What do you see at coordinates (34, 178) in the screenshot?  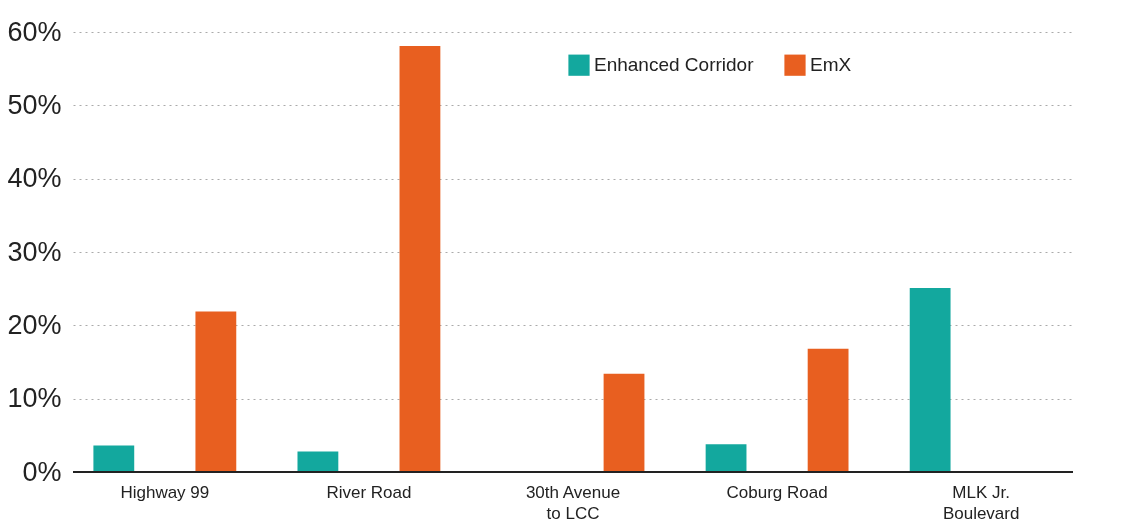 I see `y-tick-label: 40%` at bounding box center [34, 178].